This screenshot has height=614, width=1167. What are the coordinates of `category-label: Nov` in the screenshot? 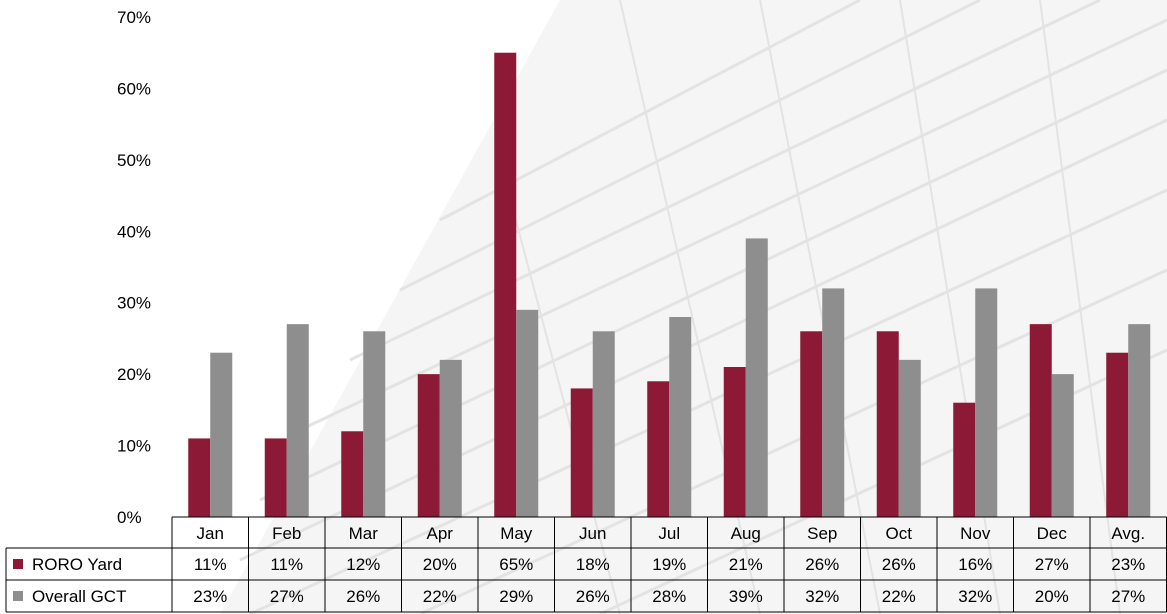 It's located at (975, 533).